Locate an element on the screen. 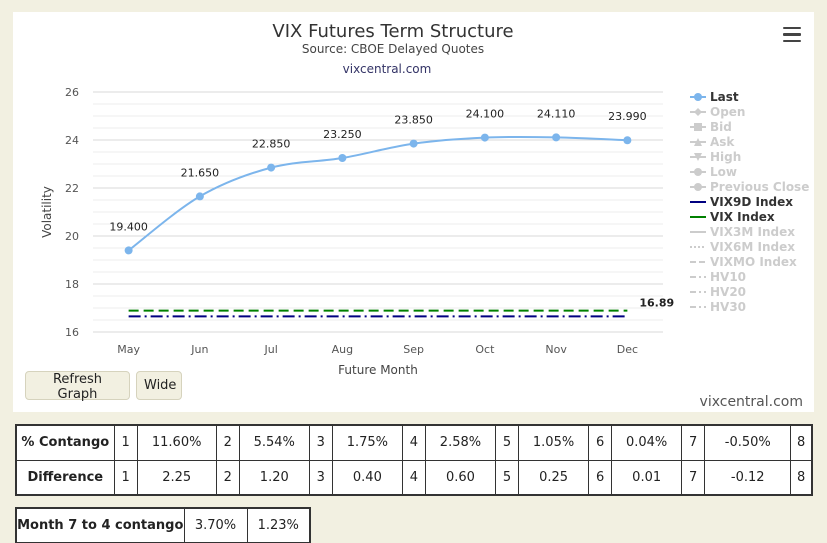  legend-item: HV20 is located at coordinates (718, 292).